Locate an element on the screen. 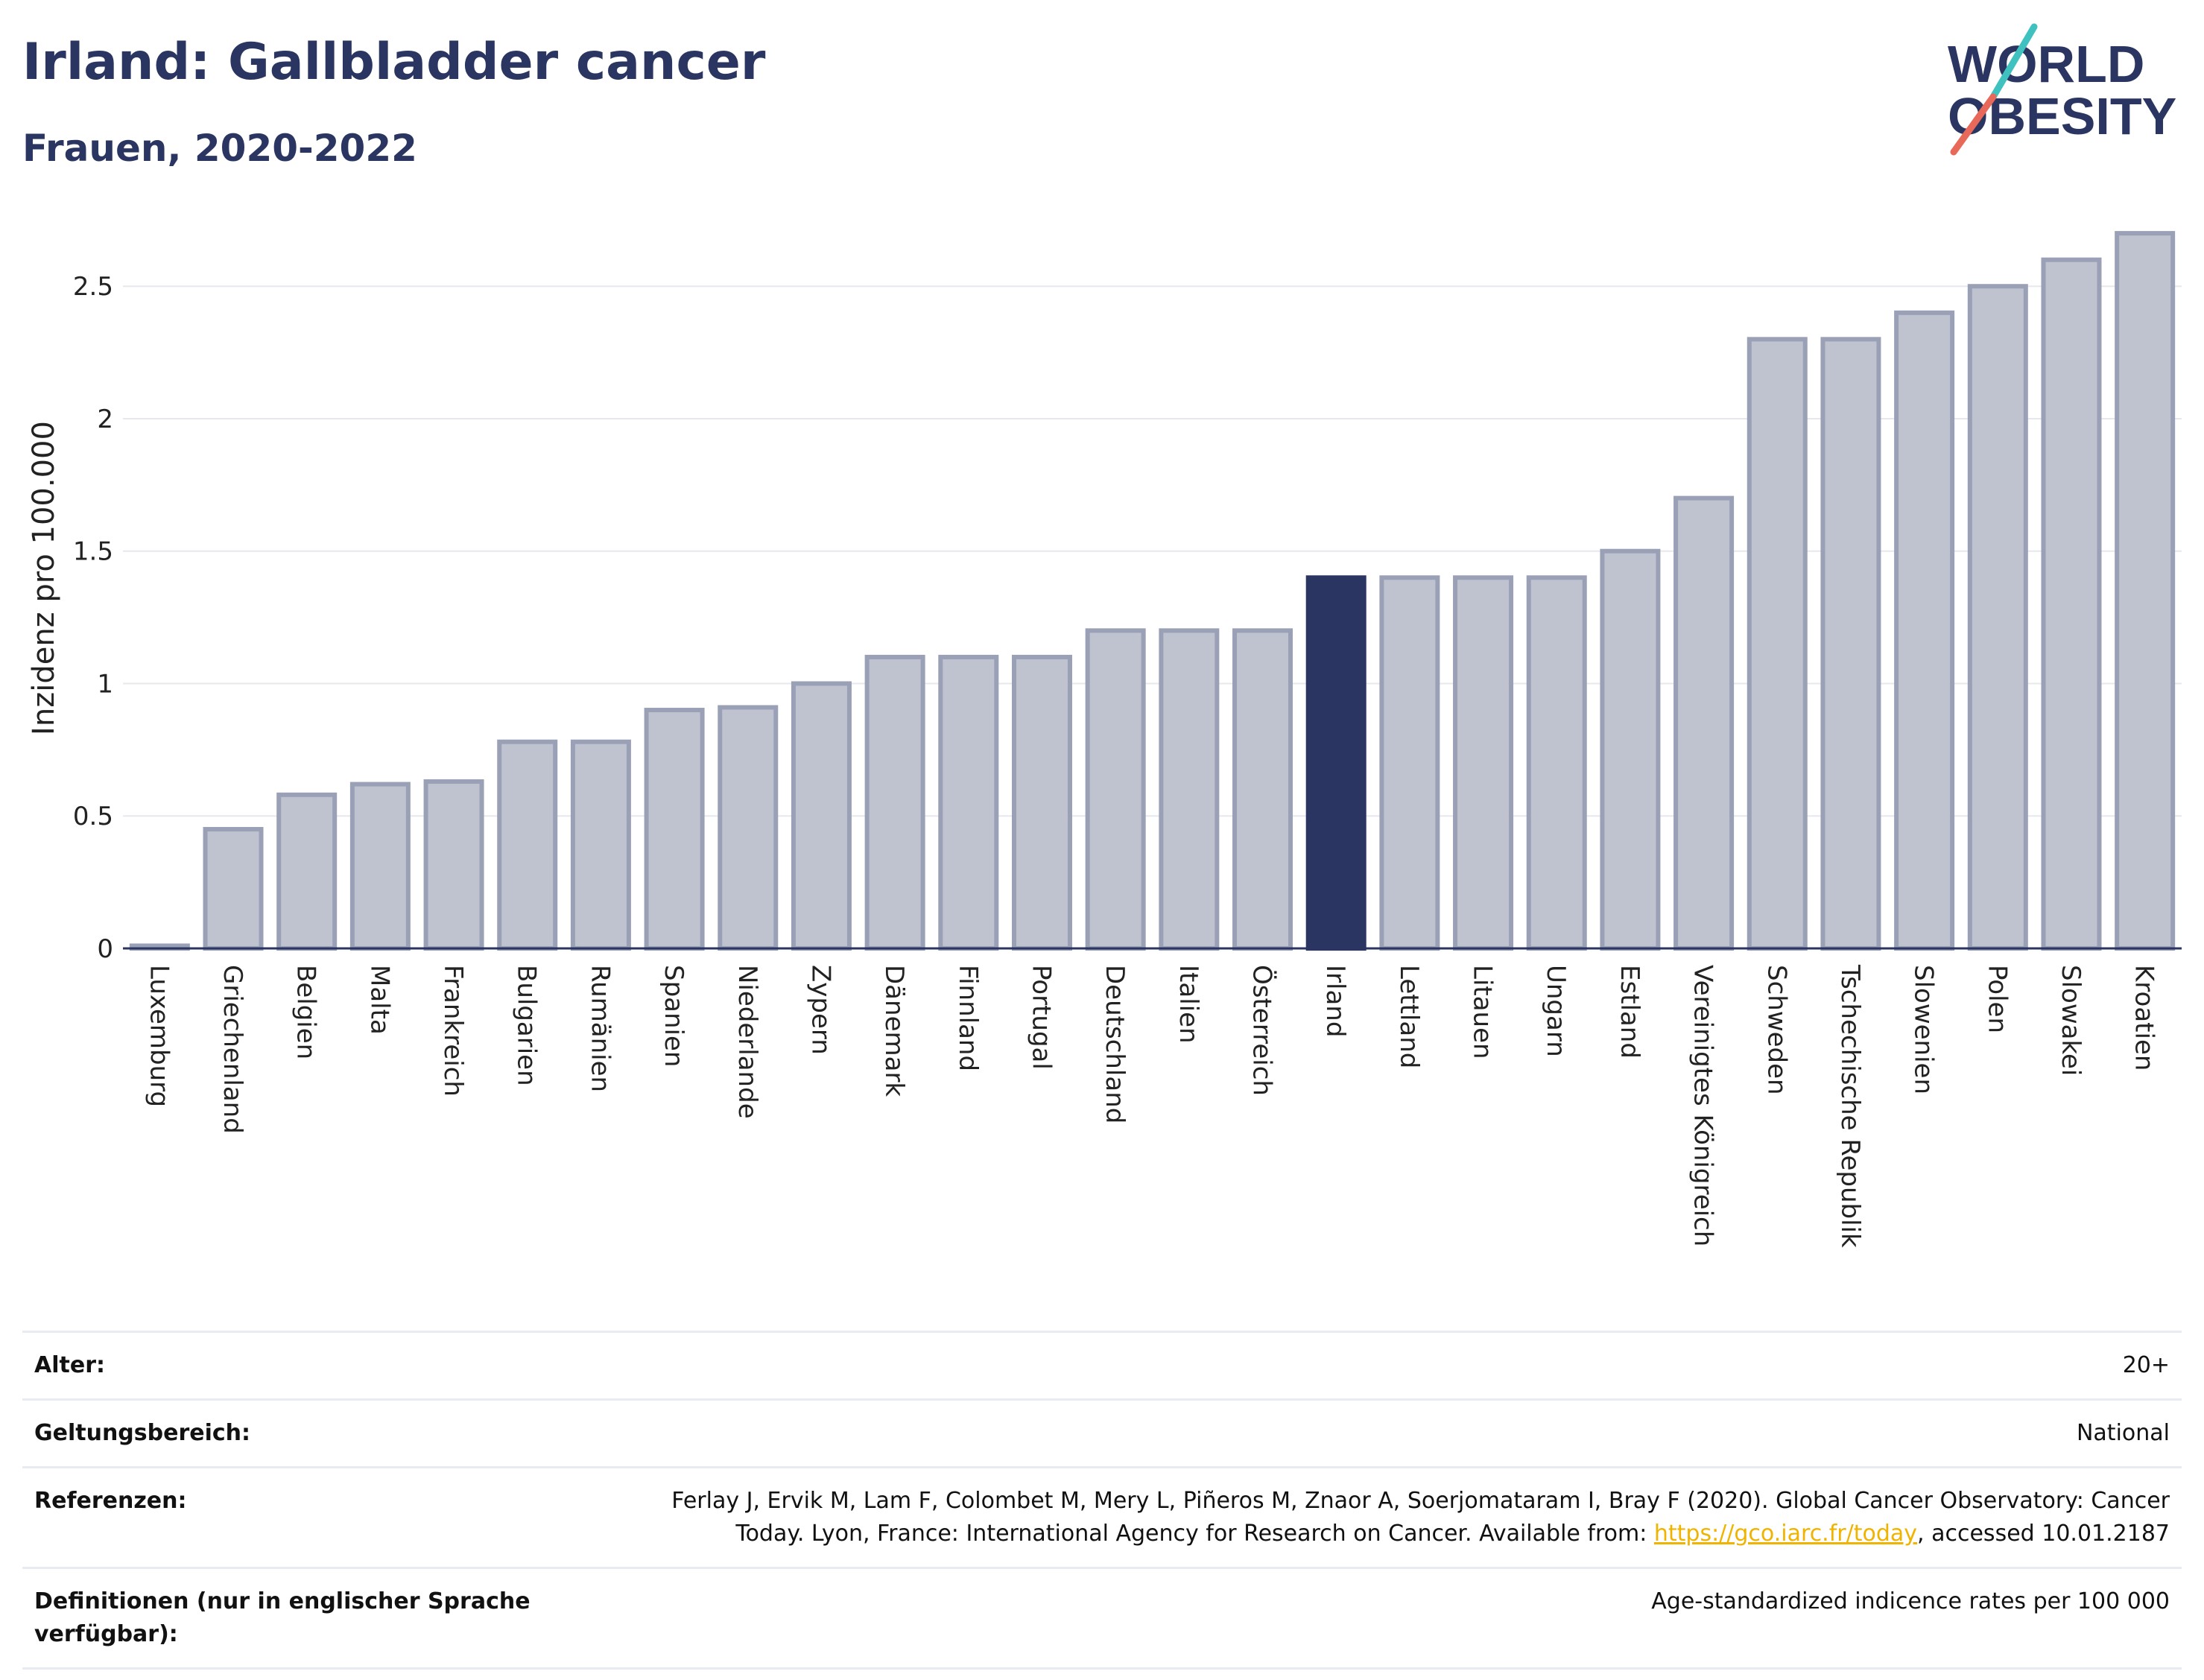 This screenshot has width=2204, height=1680. world-obesity-logo: WORLD OBESITY is located at coordinates (2062, 89).